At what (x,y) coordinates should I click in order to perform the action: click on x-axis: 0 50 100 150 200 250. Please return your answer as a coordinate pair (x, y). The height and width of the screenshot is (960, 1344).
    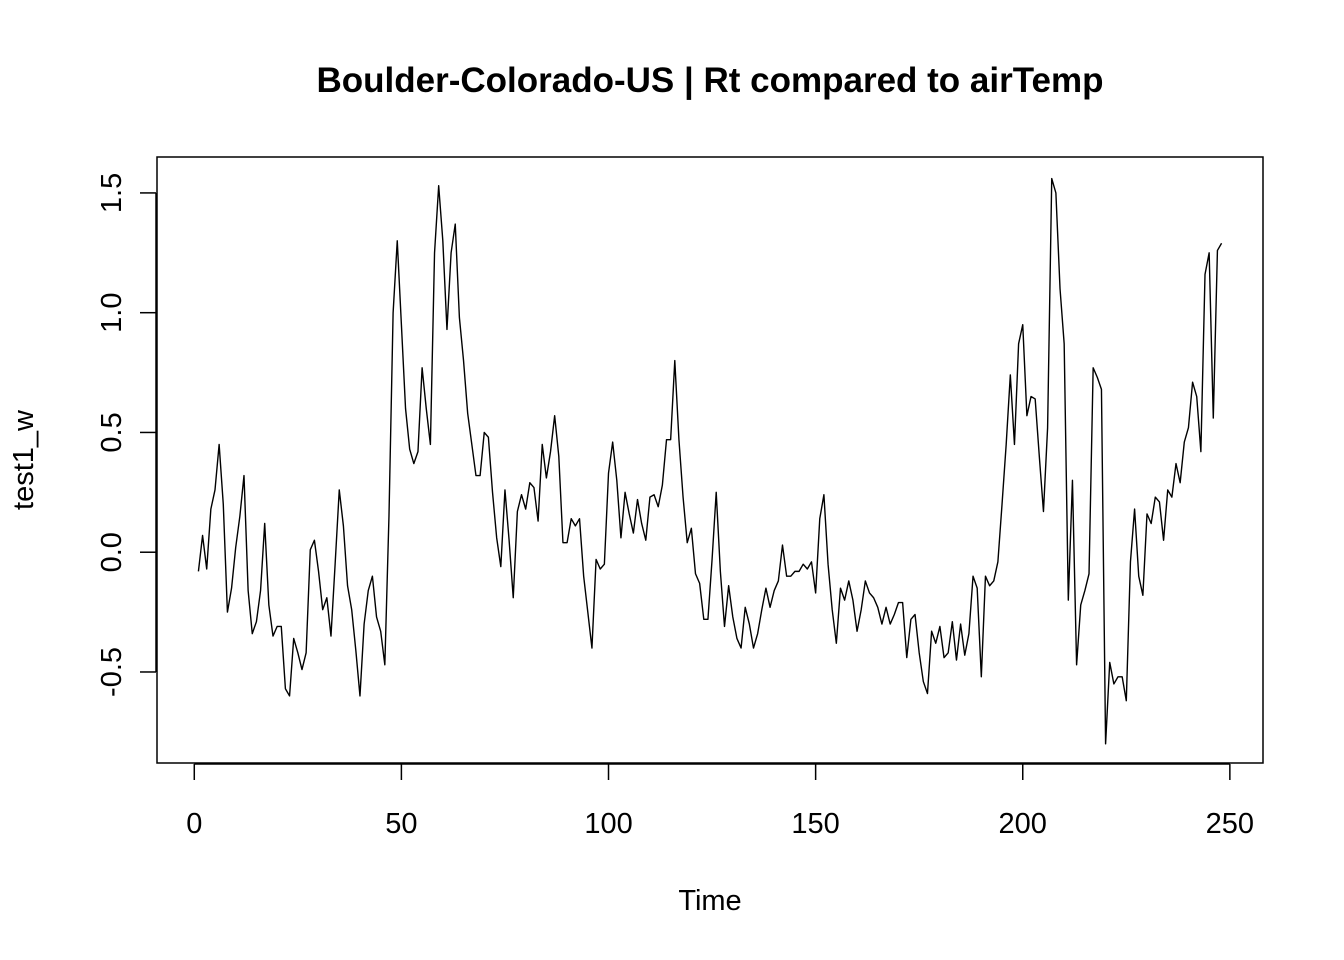
    Looking at the image, I should click on (720, 801).